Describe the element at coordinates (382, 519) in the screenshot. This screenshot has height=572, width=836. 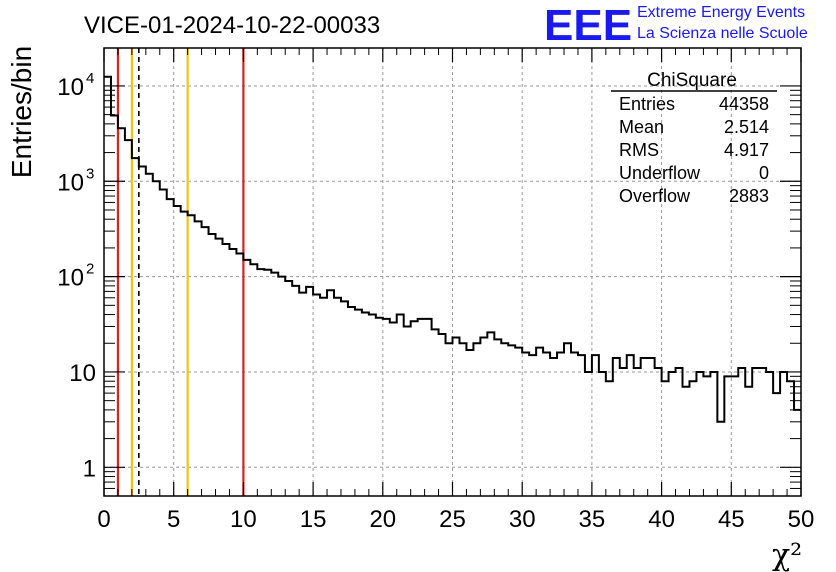
I see `x-tick-label: 20` at that location.